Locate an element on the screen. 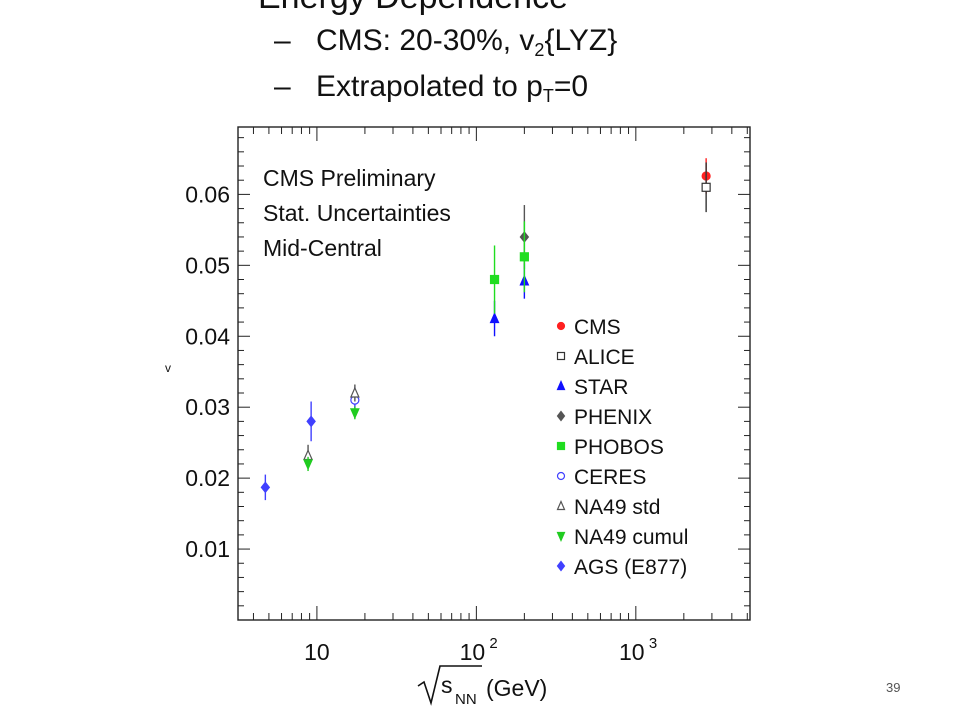 The height and width of the screenshot is (720, 960). bullet-text: Extrapolated to p is located at coordinates (429, 86).